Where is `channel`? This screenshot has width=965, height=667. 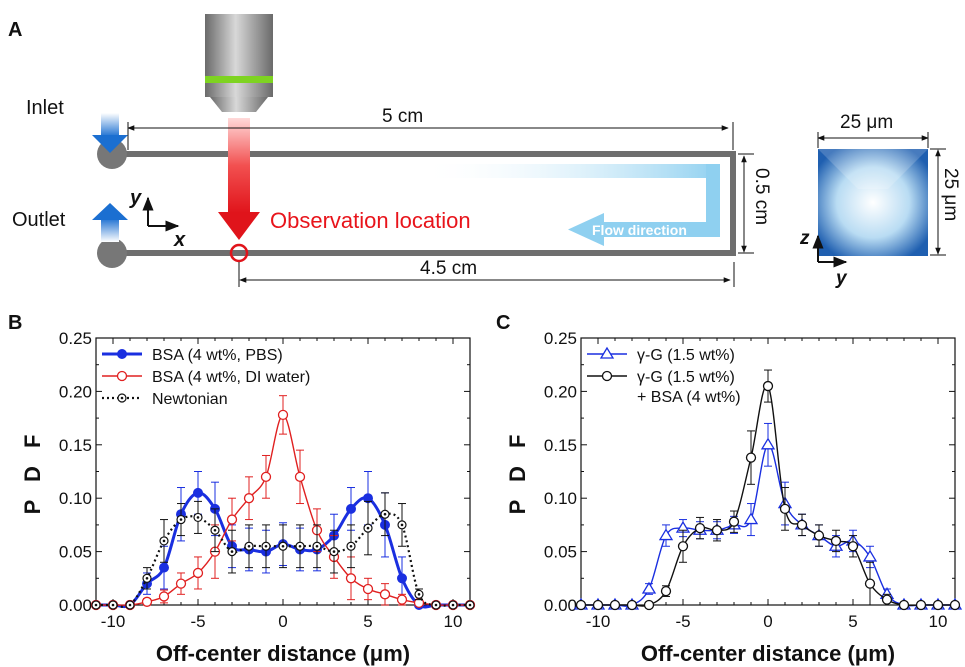
channel is located at coordinates (416, 203).